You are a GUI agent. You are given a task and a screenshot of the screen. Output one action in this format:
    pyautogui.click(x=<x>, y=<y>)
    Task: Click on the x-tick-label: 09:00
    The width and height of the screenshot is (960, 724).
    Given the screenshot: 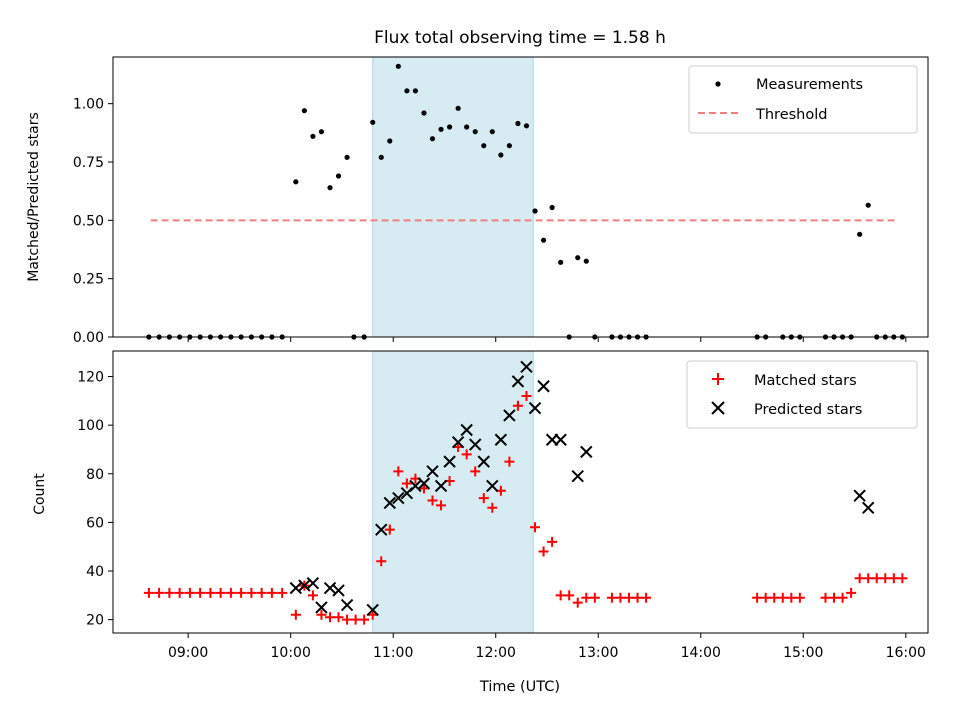 What is the action you would take?
    pyautogui.click(x=188, y=653)
    